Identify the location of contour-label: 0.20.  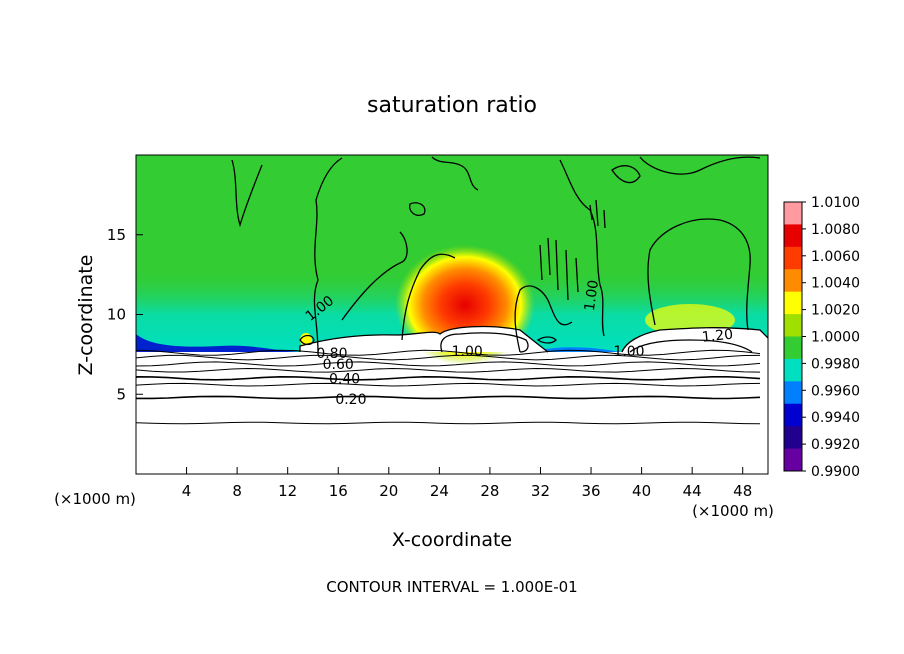
(350, 400).